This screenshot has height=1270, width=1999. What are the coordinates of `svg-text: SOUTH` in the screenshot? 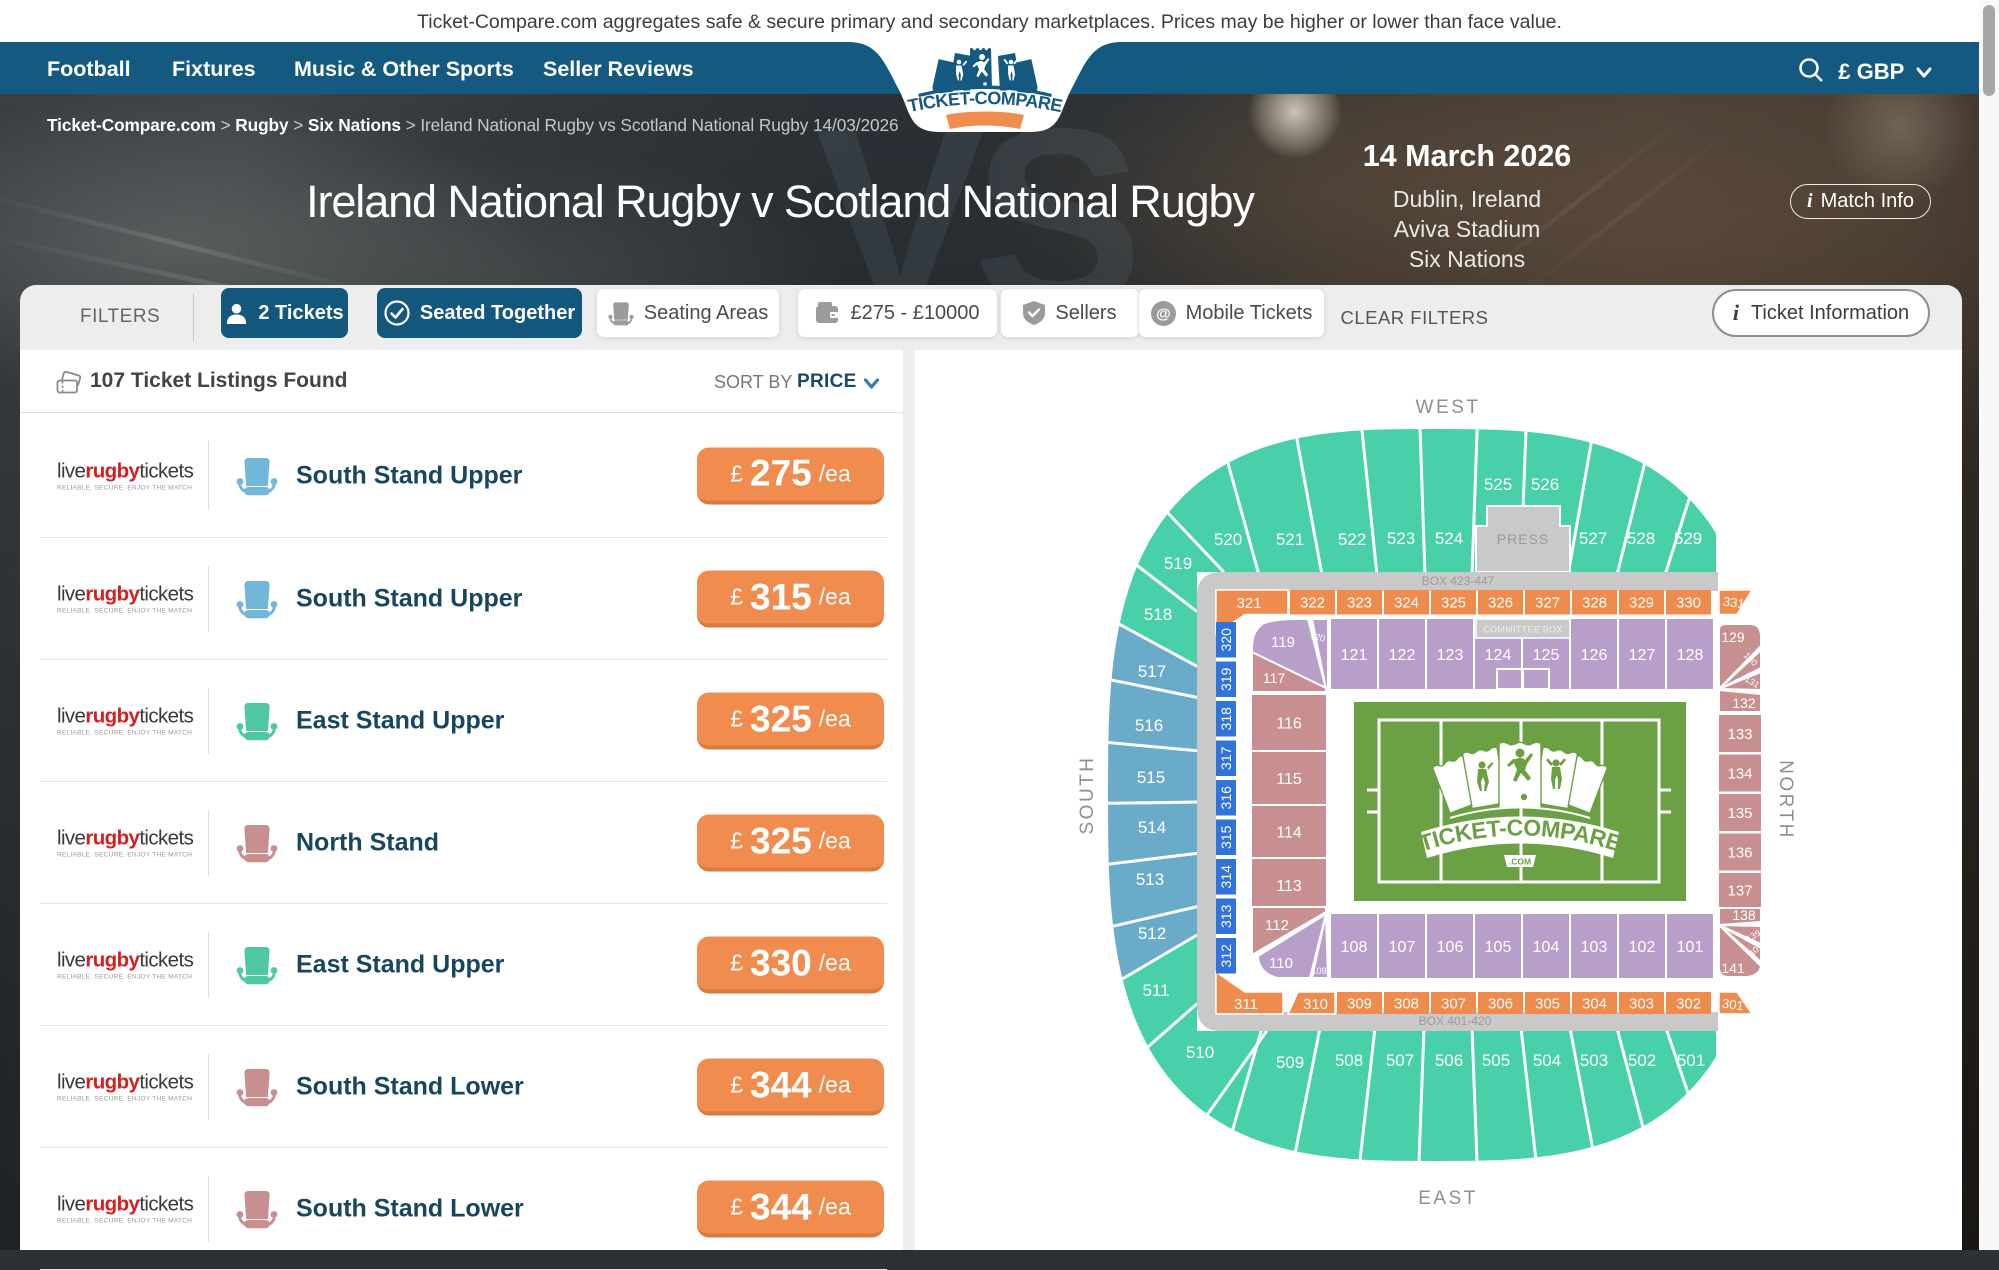 It's located at (1087, 795).